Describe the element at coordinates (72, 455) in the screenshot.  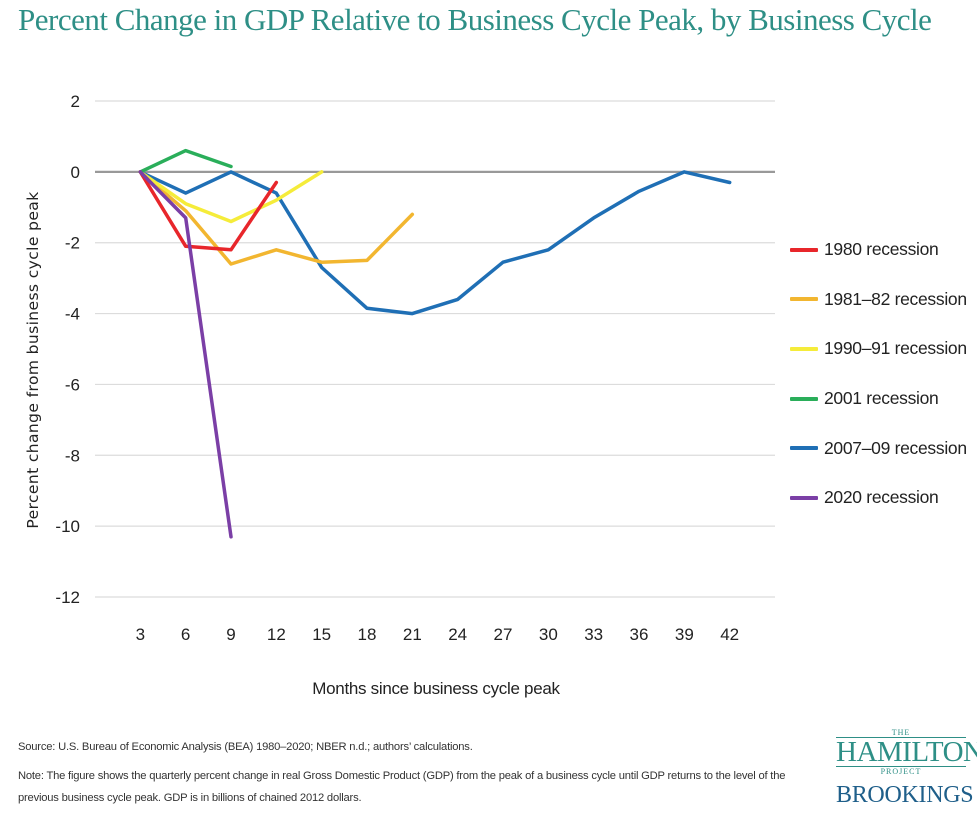
I see `y-tick-label: -8` at that location.